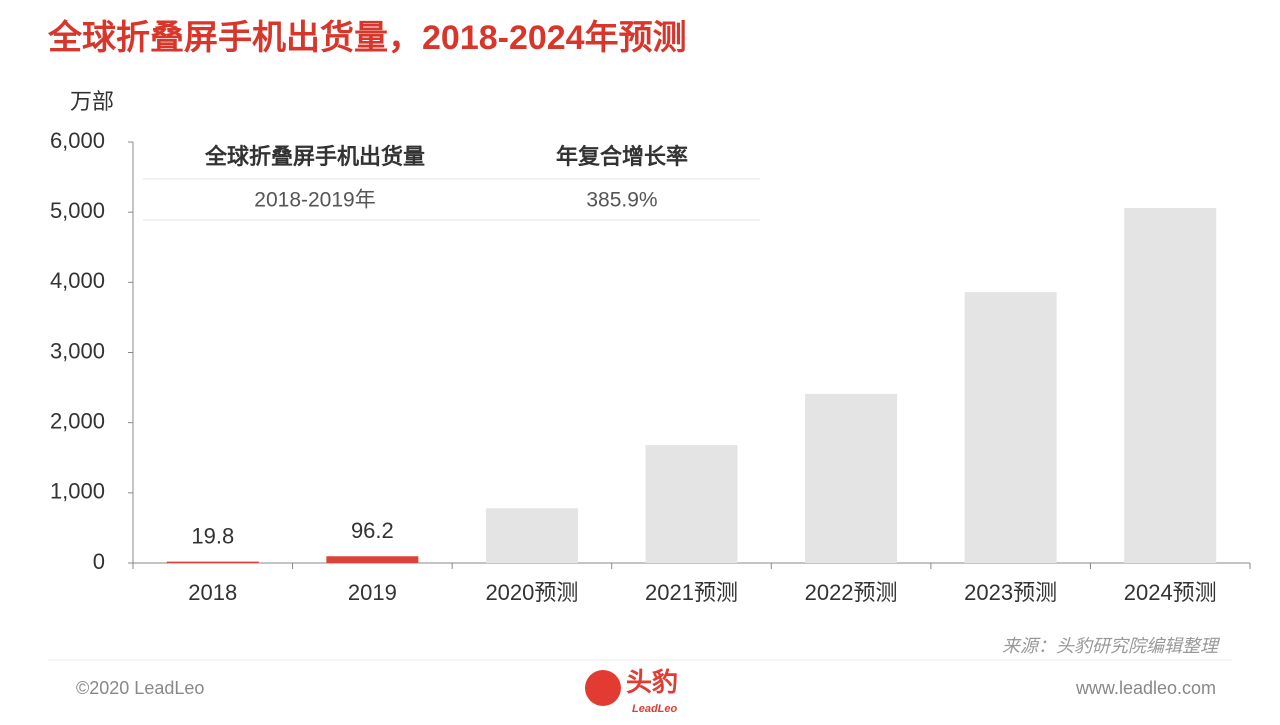 The image size is (1280, 725). Describe the element at coordinates (1111, 646) in the screenshot. I see `source: 来源：头豹研究院编辑整理` at that location.